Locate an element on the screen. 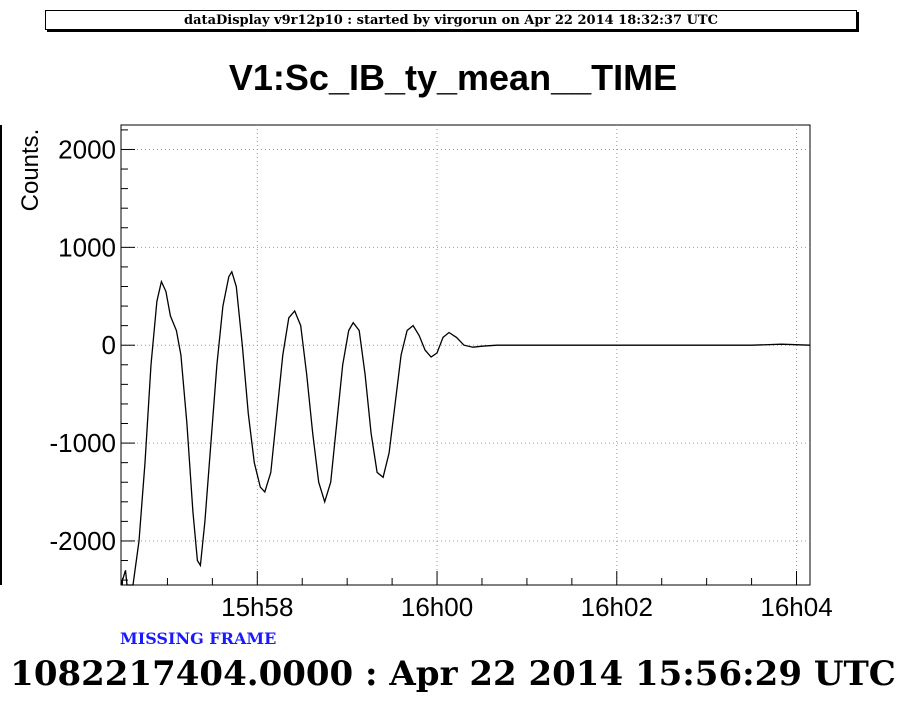  y-axis-label: Counts. is located at coordinates (30, 170).